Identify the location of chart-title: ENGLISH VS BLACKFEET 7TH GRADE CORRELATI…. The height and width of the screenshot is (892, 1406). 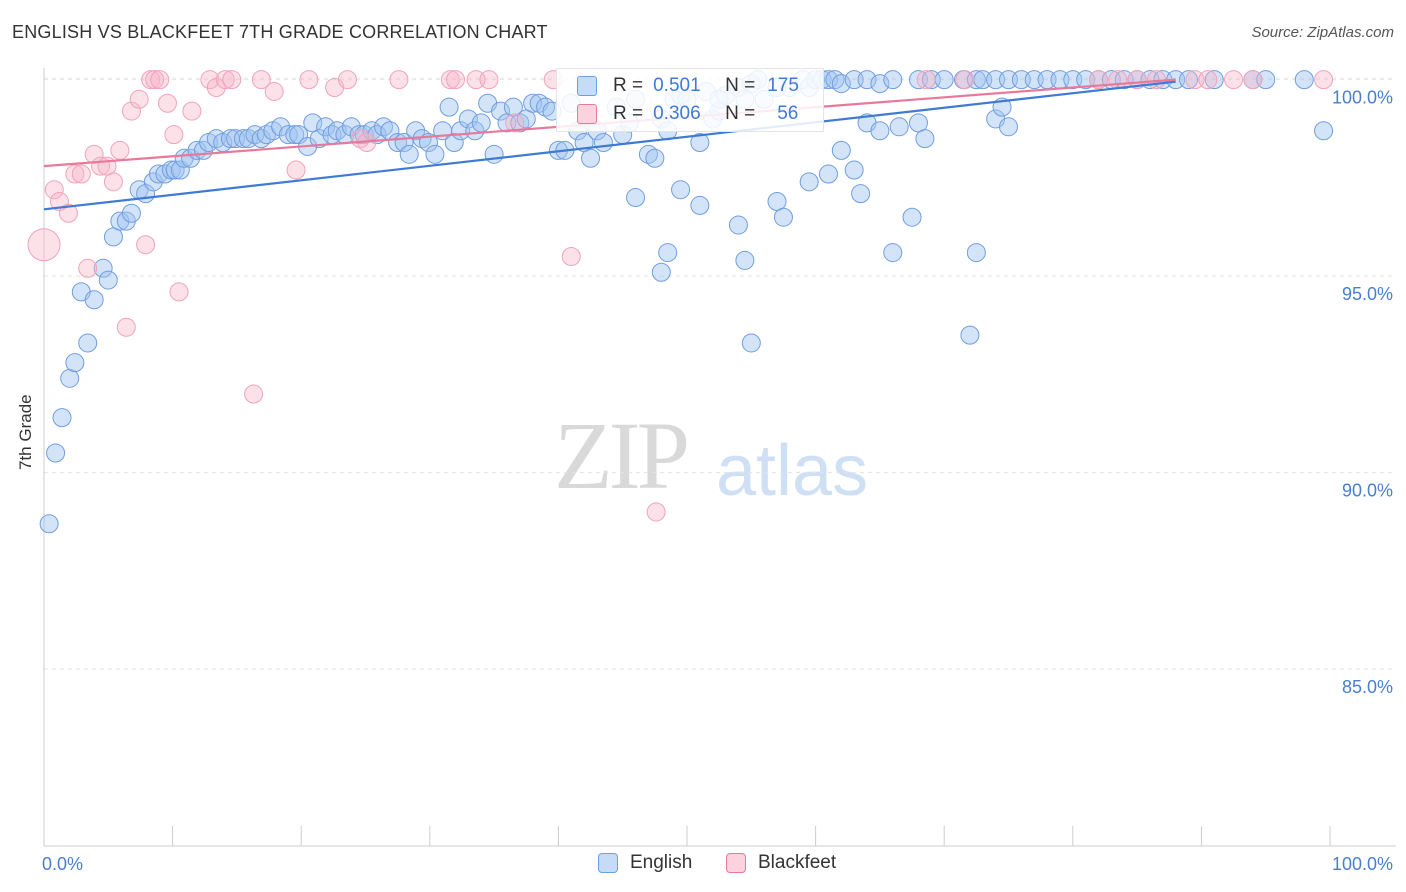
(280, 32).